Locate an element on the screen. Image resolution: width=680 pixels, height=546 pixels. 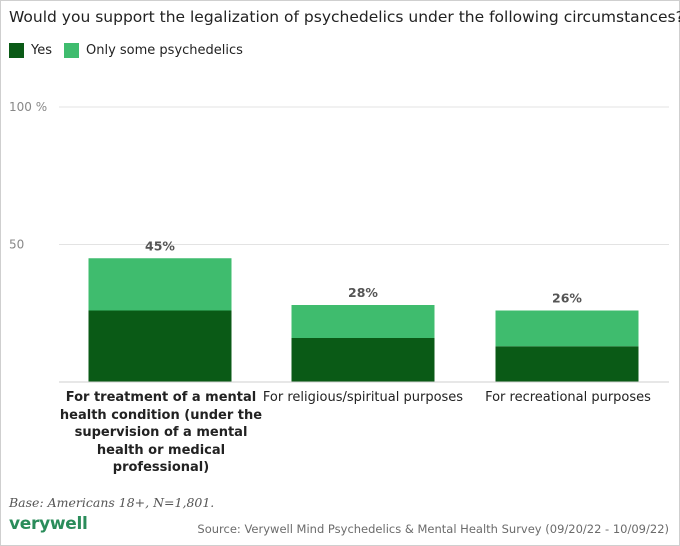
legend-swatch-only-some is located at coordinates (71, 50).